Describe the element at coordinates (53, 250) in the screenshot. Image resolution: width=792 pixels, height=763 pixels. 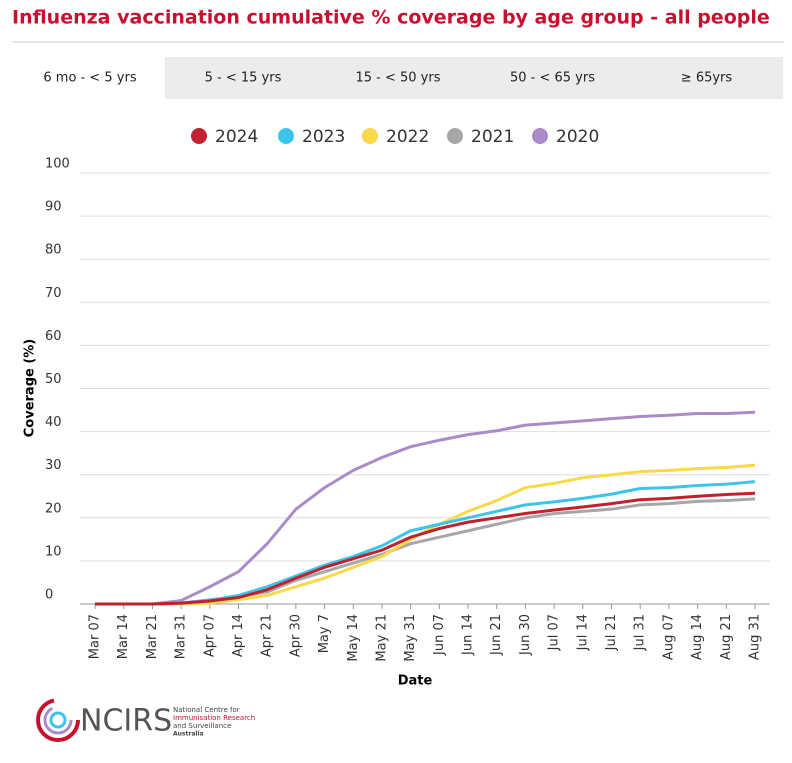
I see `y-tick-label: 80` at that location.